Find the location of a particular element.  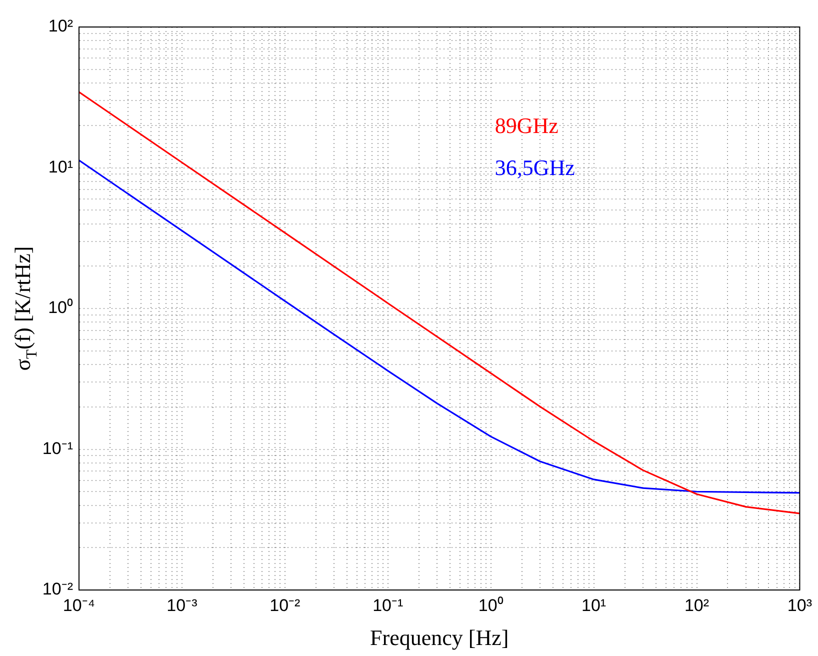

y-tick-label: 10⁰ is located at coordinates (60, 308).